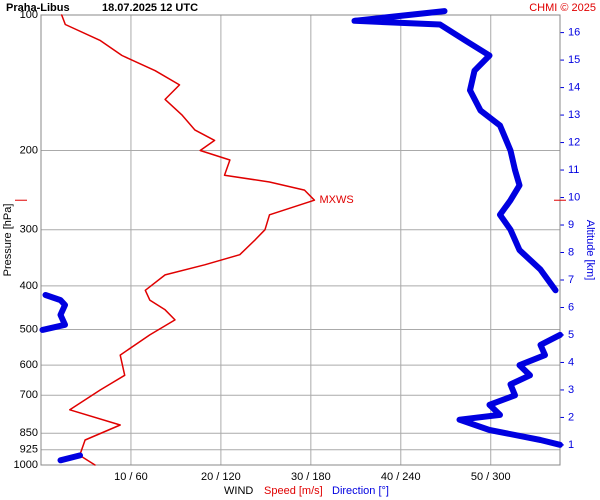 The width and height of the screenshot is (600, 500). I want to click on y2-tick-label: 6, so click(571, 307).